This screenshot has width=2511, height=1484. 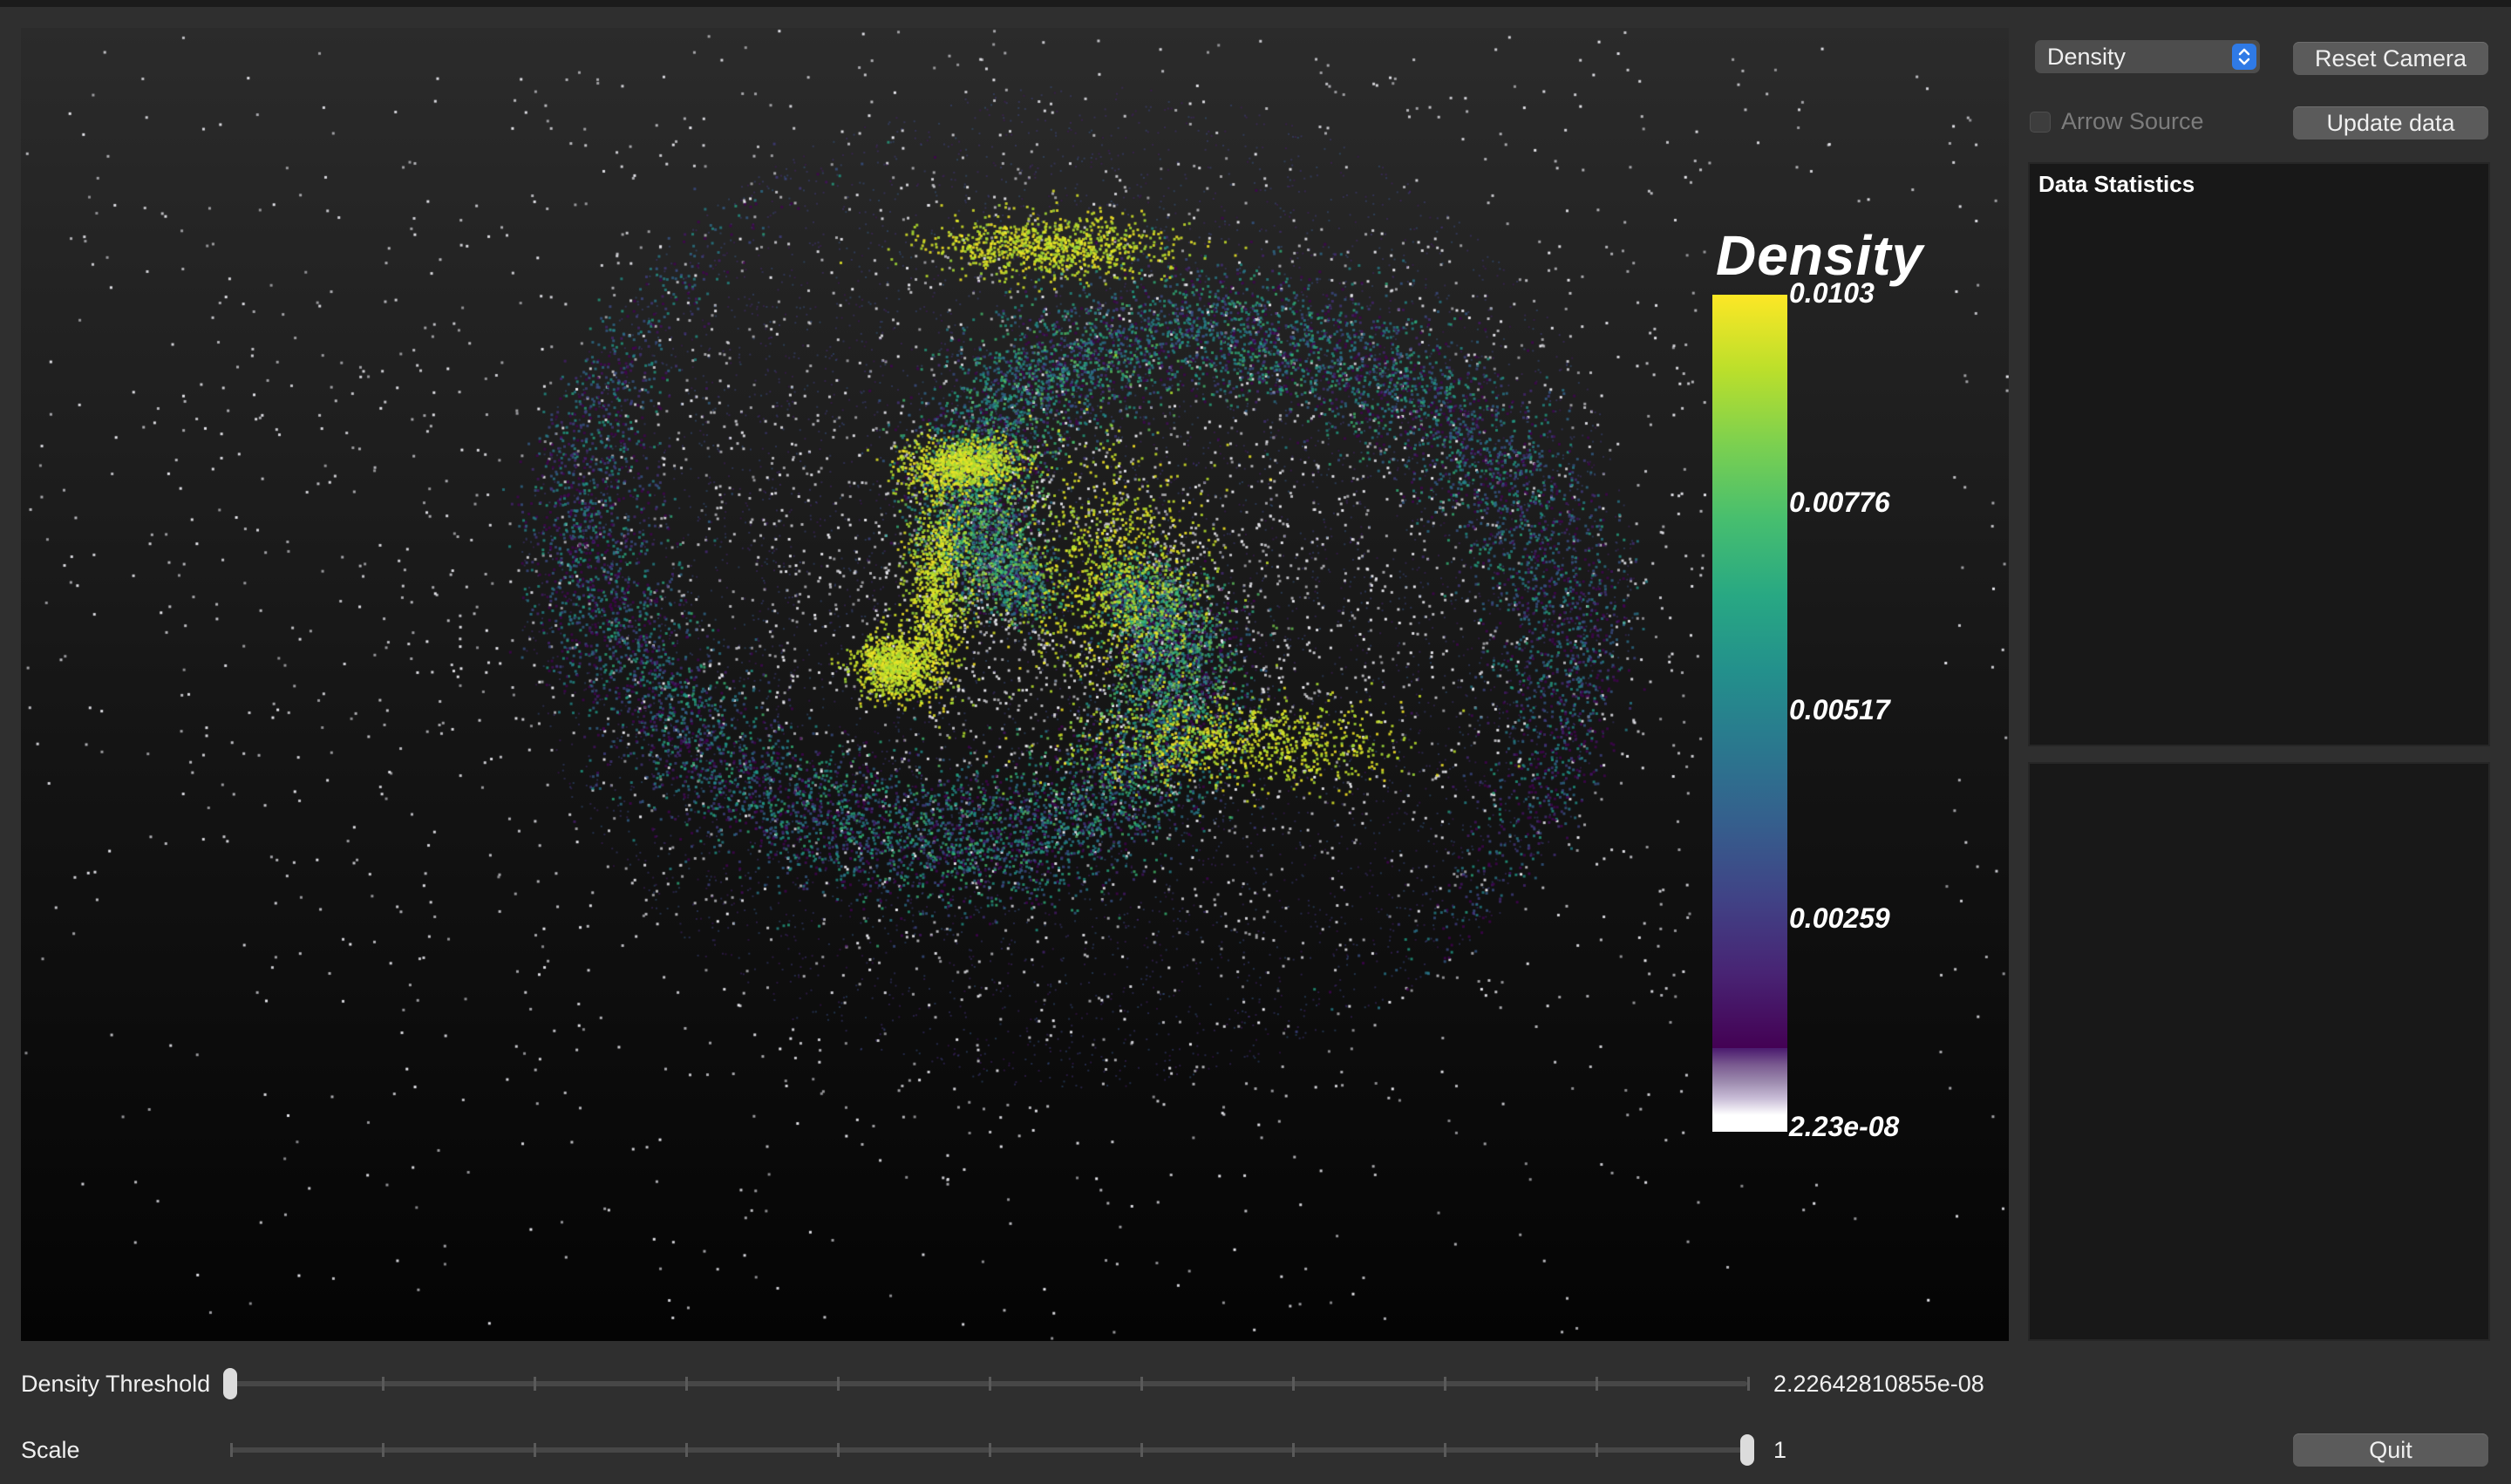 What do you see at coordinates (1780, 1450) in the screenshot?
I see `scale-value: 1` at bounding box center [1780, 1450].